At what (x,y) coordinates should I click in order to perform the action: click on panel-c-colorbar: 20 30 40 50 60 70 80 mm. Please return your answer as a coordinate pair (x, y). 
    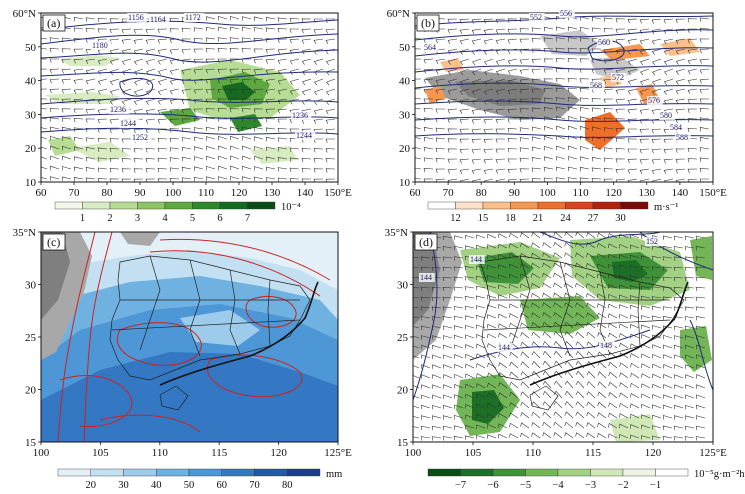
    Looking at the image, I should click on (199, 479).